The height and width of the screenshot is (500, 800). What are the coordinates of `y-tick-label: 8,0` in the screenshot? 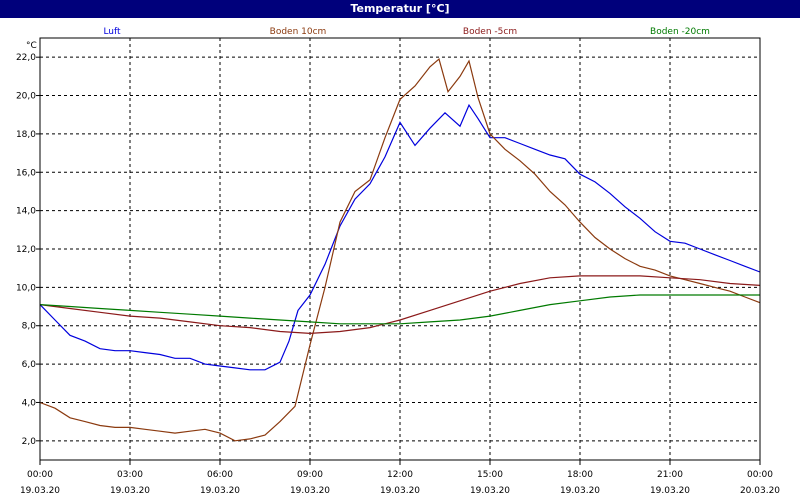 It's located at (29, 327).